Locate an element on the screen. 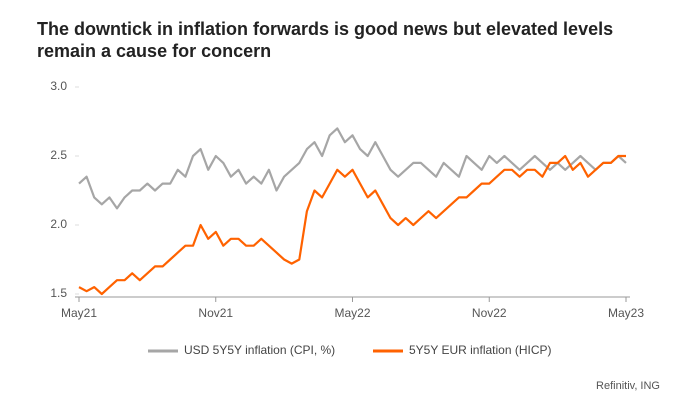 The width and height of the screenshot is (681, 411). y-tick-label: 1.5 is located at coordinates (58, 293).